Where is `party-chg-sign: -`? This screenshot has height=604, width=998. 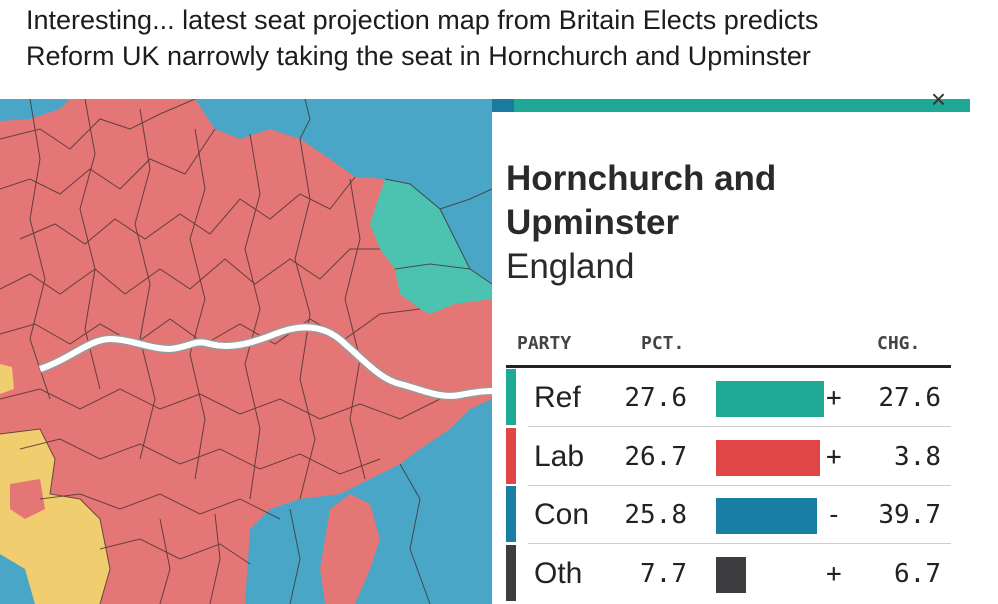 party-chg-sign: - is located at coordinates (834, 515).